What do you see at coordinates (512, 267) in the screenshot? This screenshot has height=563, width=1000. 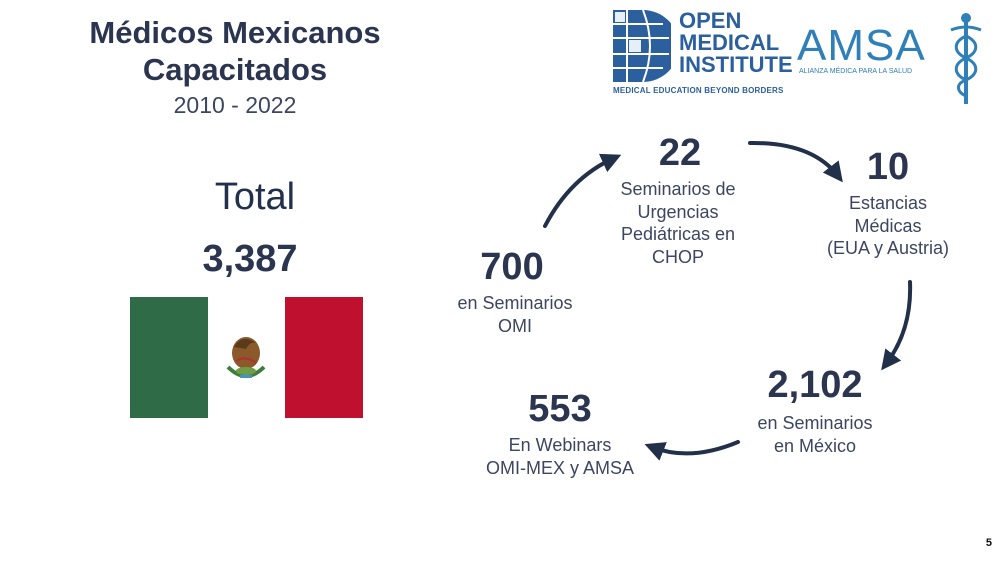 I see `stat-omi-value: 700` at bounding box center [512, 267].